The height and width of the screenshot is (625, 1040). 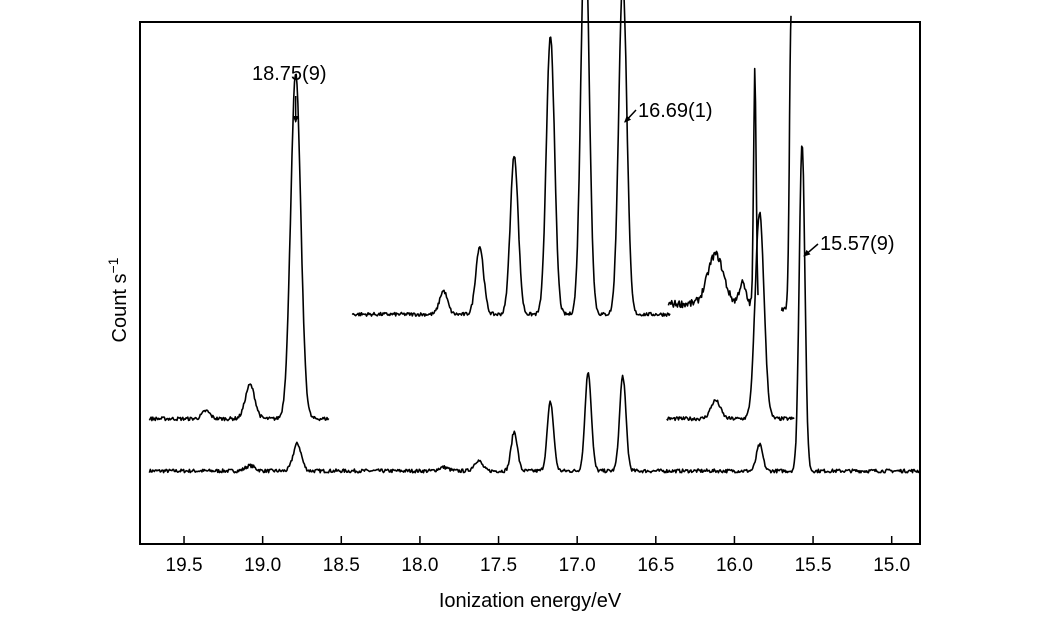 What do you see at coordinates (113, 265) in the screenshot?
I see `y-axis-title-superscript: −1` at bounding box center [113, 265].